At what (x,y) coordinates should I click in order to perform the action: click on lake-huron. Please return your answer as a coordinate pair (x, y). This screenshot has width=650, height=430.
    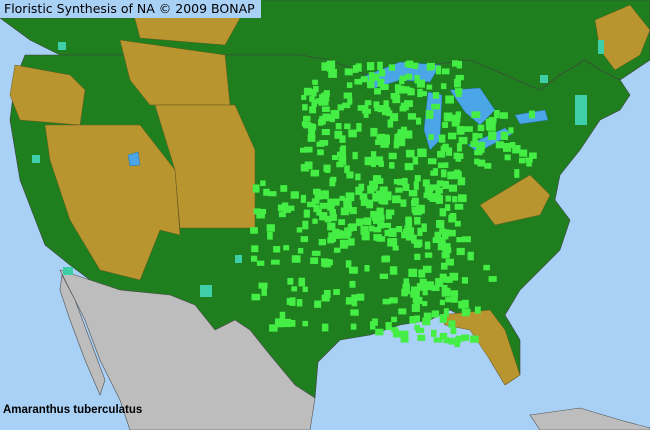
    Looking at the image, I should click on (472, 106).